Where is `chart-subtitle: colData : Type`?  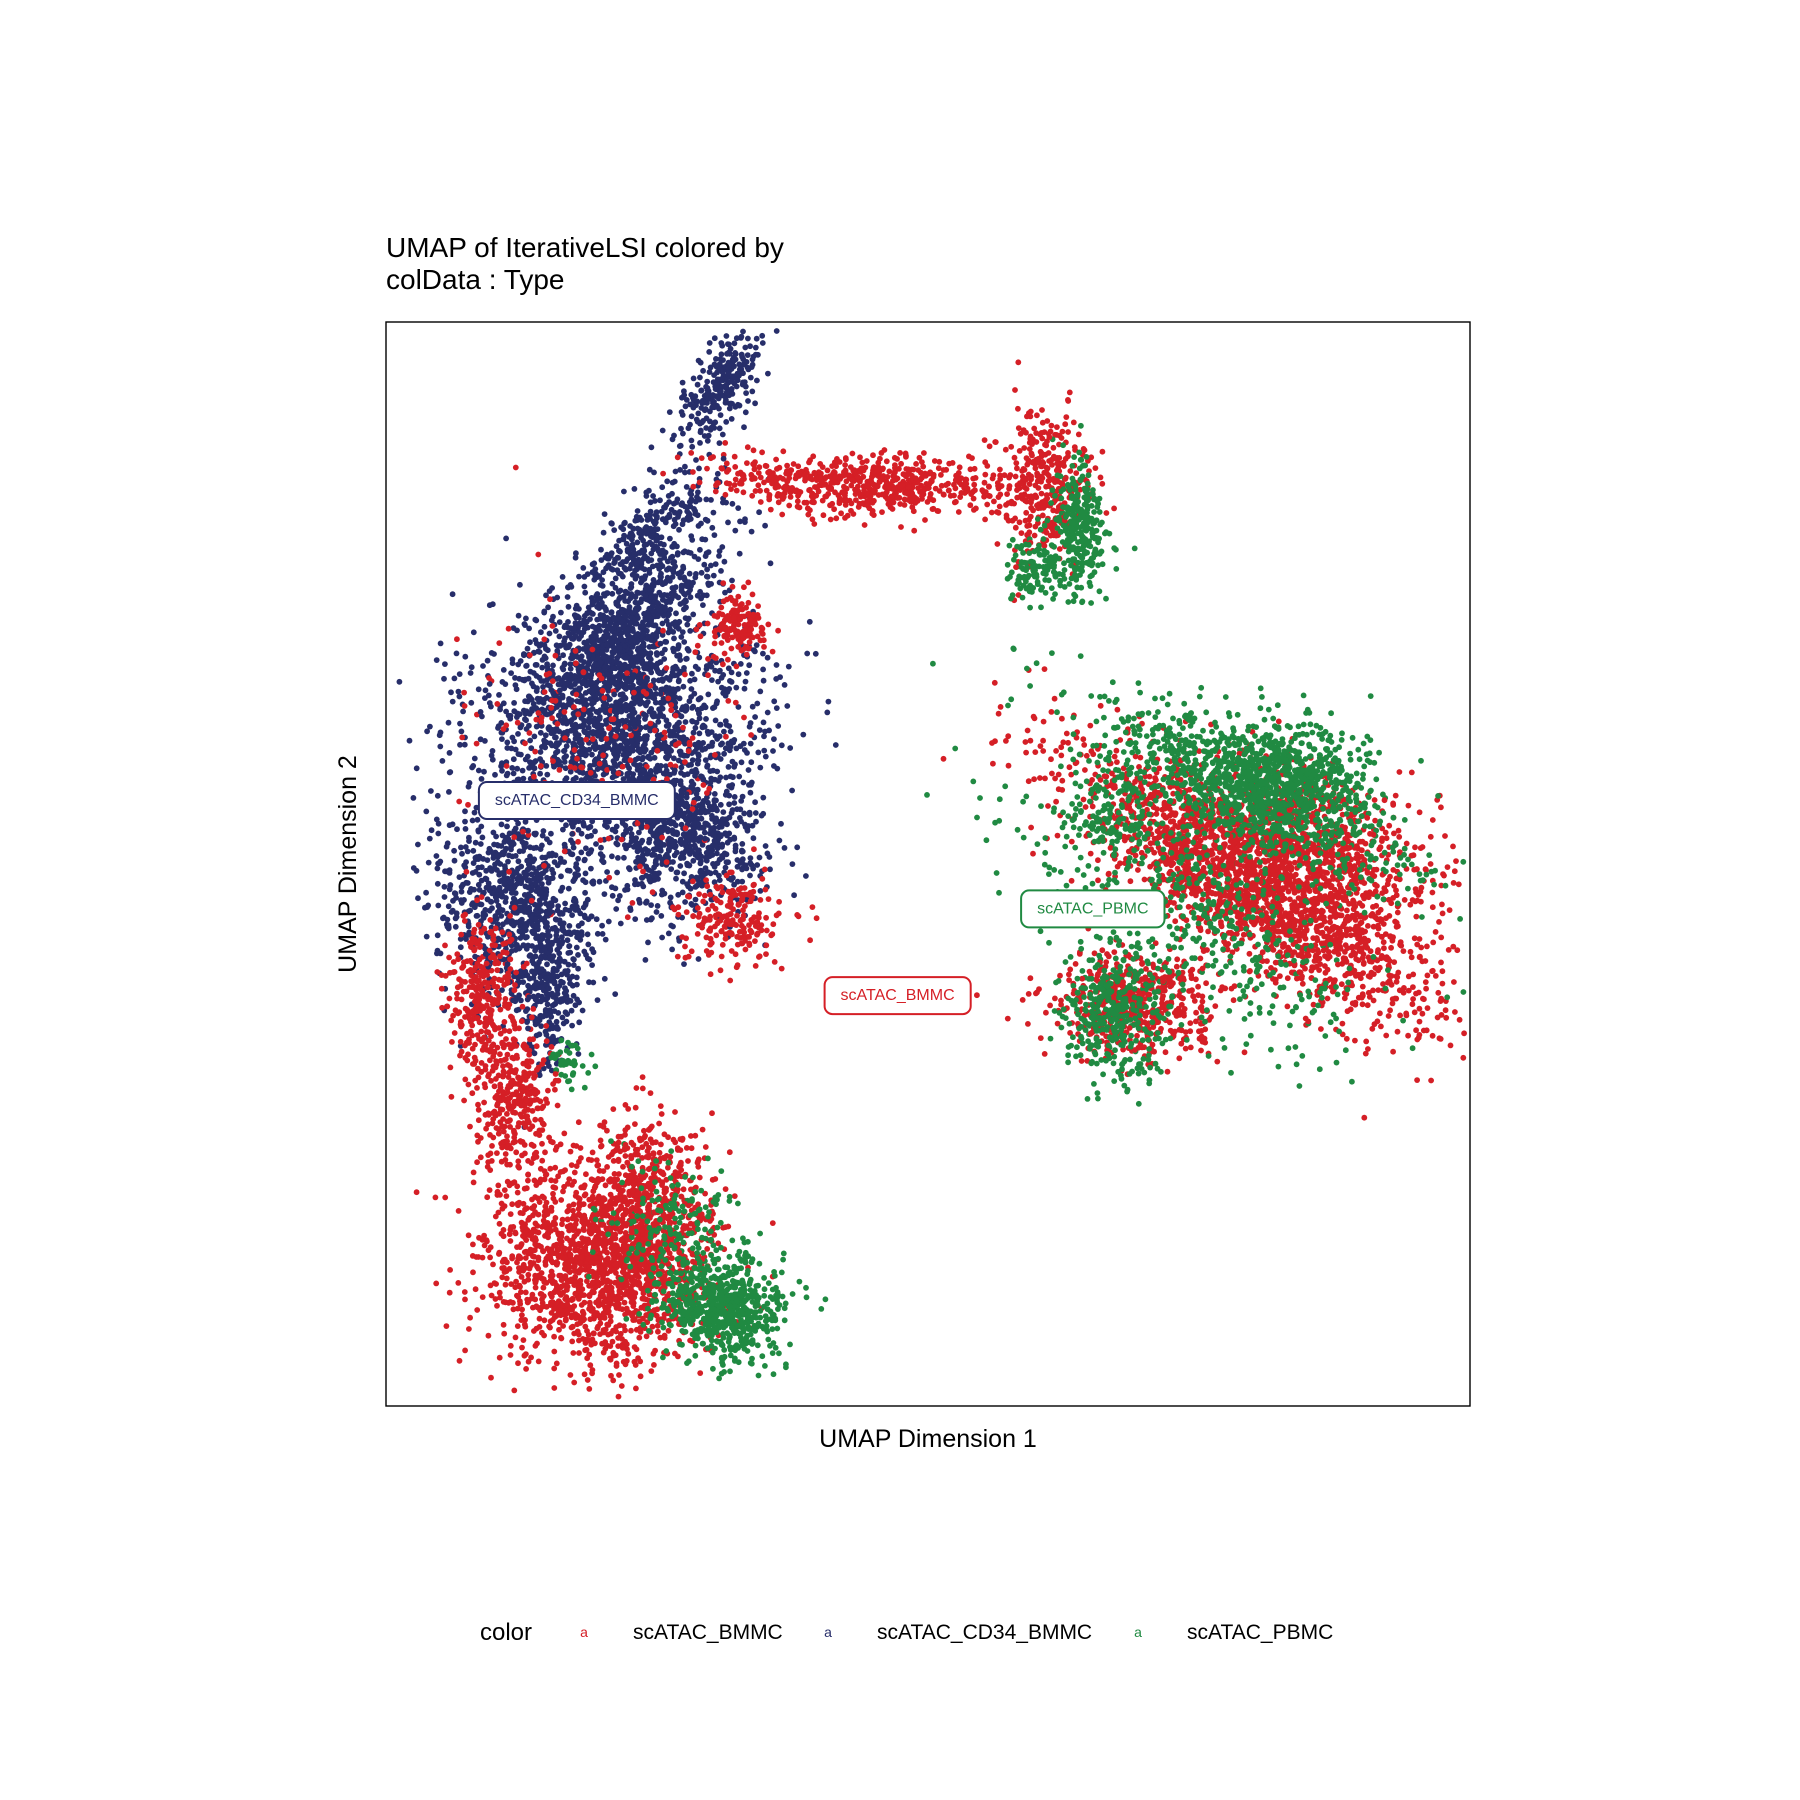
chart-subtitle: colData : Type is located at coordinates (475, 279).